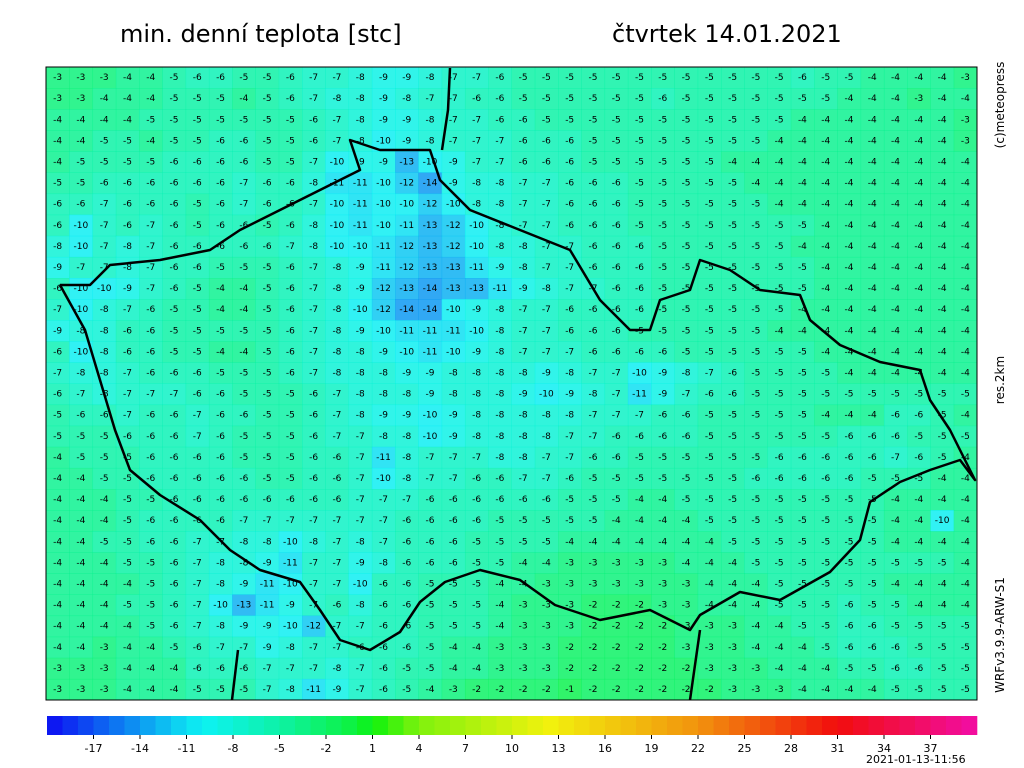 The width and height of the screenshot is (1024, 768). What do you see at coordinates (383, 310) in the screenshot?
I see `cell-value: -12` at bounding box center [383, 310].